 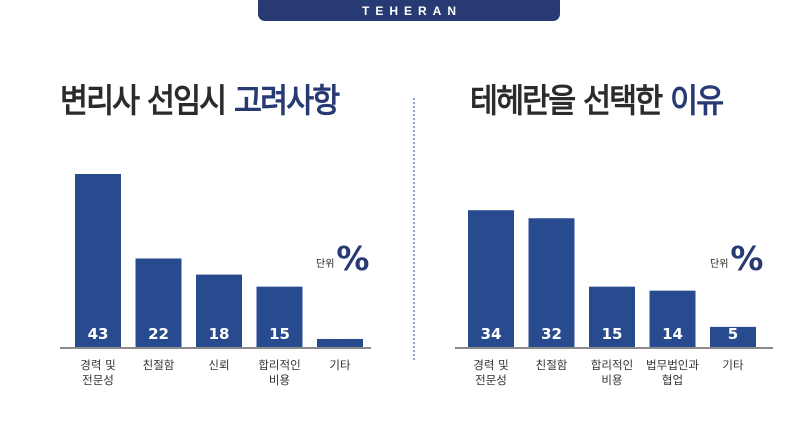 What do you see at coordinates (97, 365) in the screenshot?
I see `left-category-label-0: 경력 및` at bounding box center [97, 365].